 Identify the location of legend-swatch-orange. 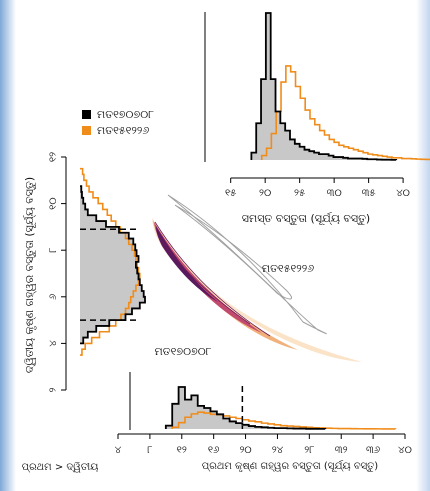
(86, 130).